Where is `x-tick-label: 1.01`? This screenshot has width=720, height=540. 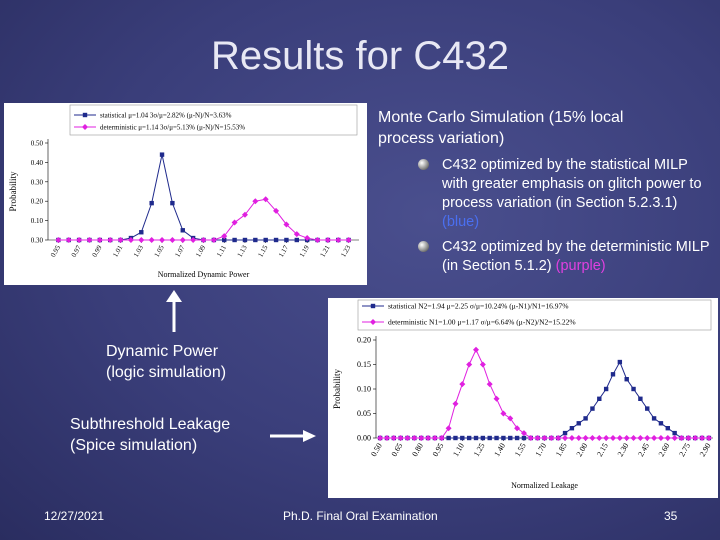 x-tick-label: 1.01 is located at coordinates (117, 251).